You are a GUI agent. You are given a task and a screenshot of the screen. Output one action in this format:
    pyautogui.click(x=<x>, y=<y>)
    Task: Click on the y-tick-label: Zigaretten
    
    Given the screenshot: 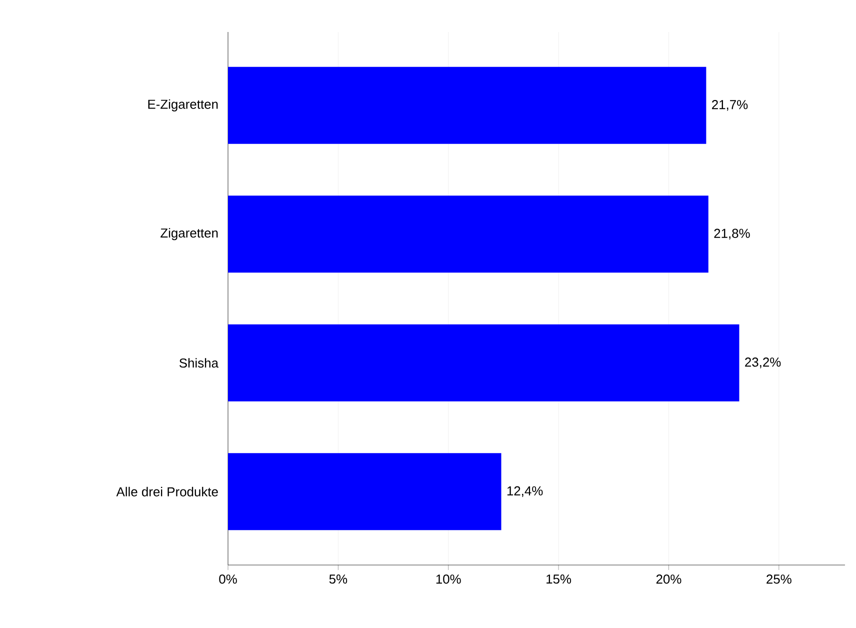 What is the action you would take?
    pyautogui.click(x=189, y=234)
    